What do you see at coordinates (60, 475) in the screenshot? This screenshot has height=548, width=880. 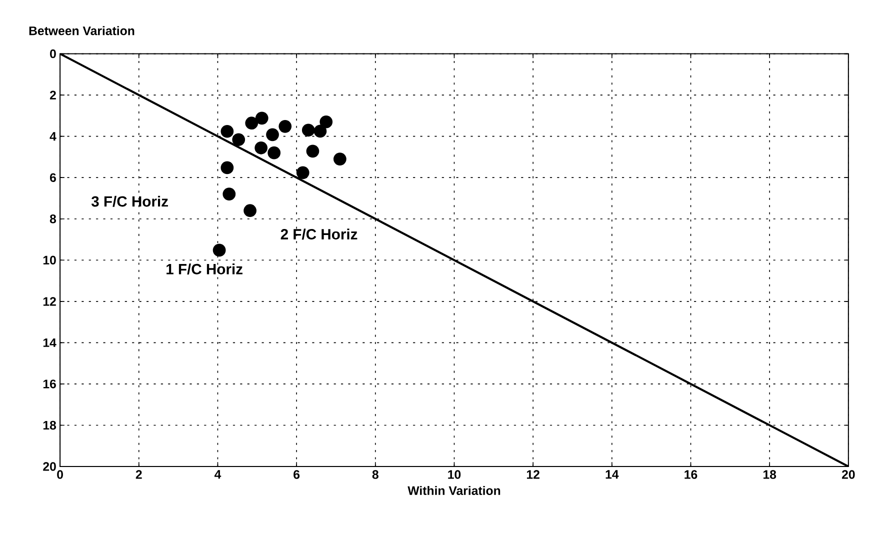 I see `x-tick-label: 0` at bounding box center [60, 475].